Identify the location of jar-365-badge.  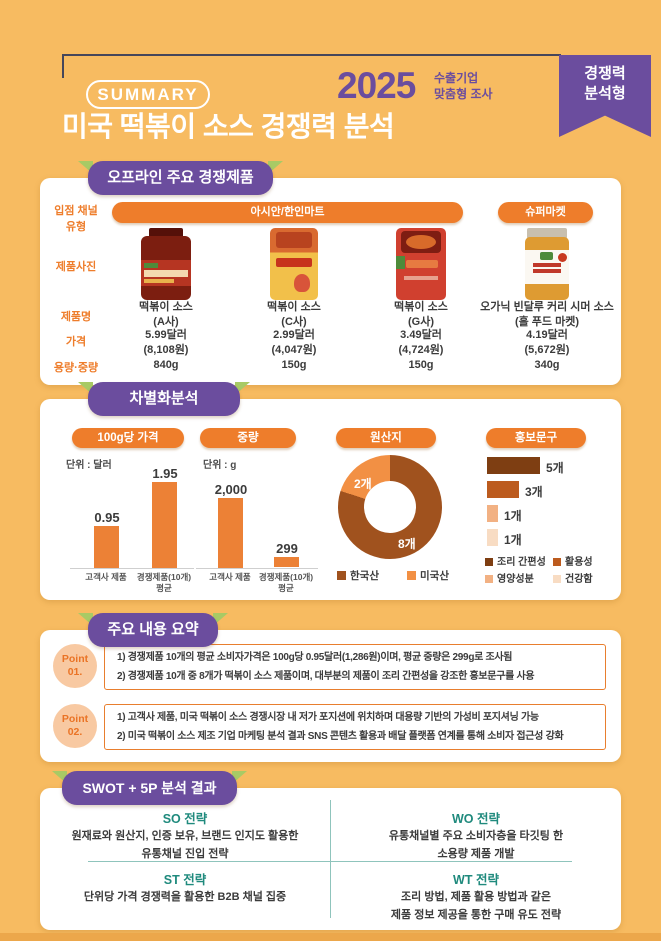
(546, 256).